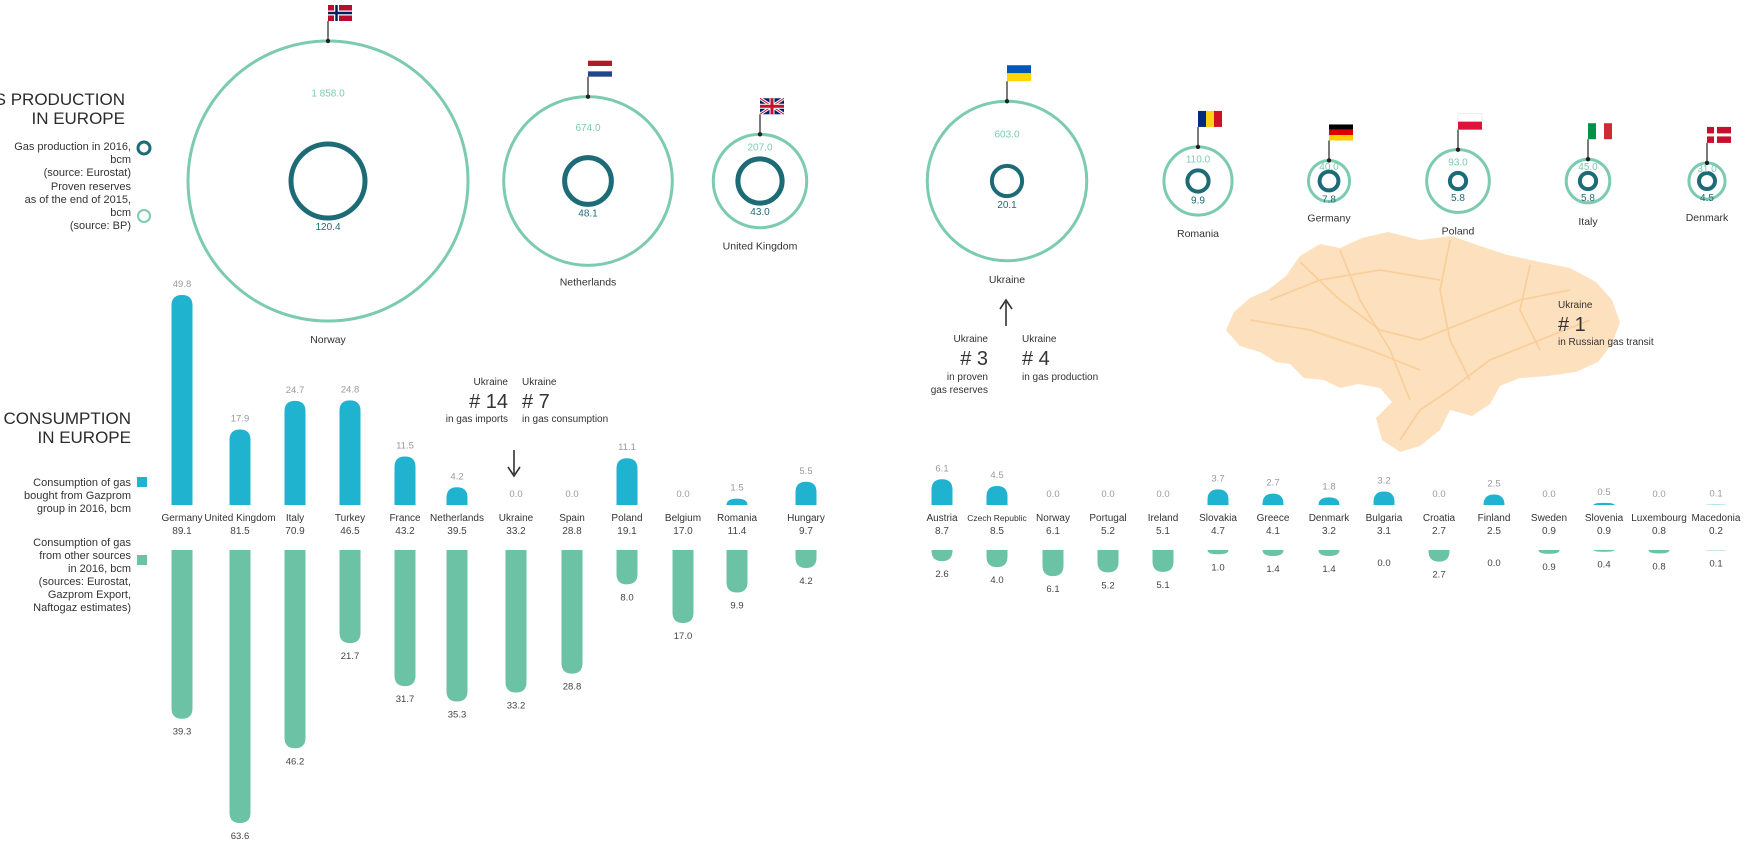  Describe the element at coordinates (942, 521) in the screenshot. I see `bar-group-austria: 6.1 Austria 8.7 2.6` at that location.